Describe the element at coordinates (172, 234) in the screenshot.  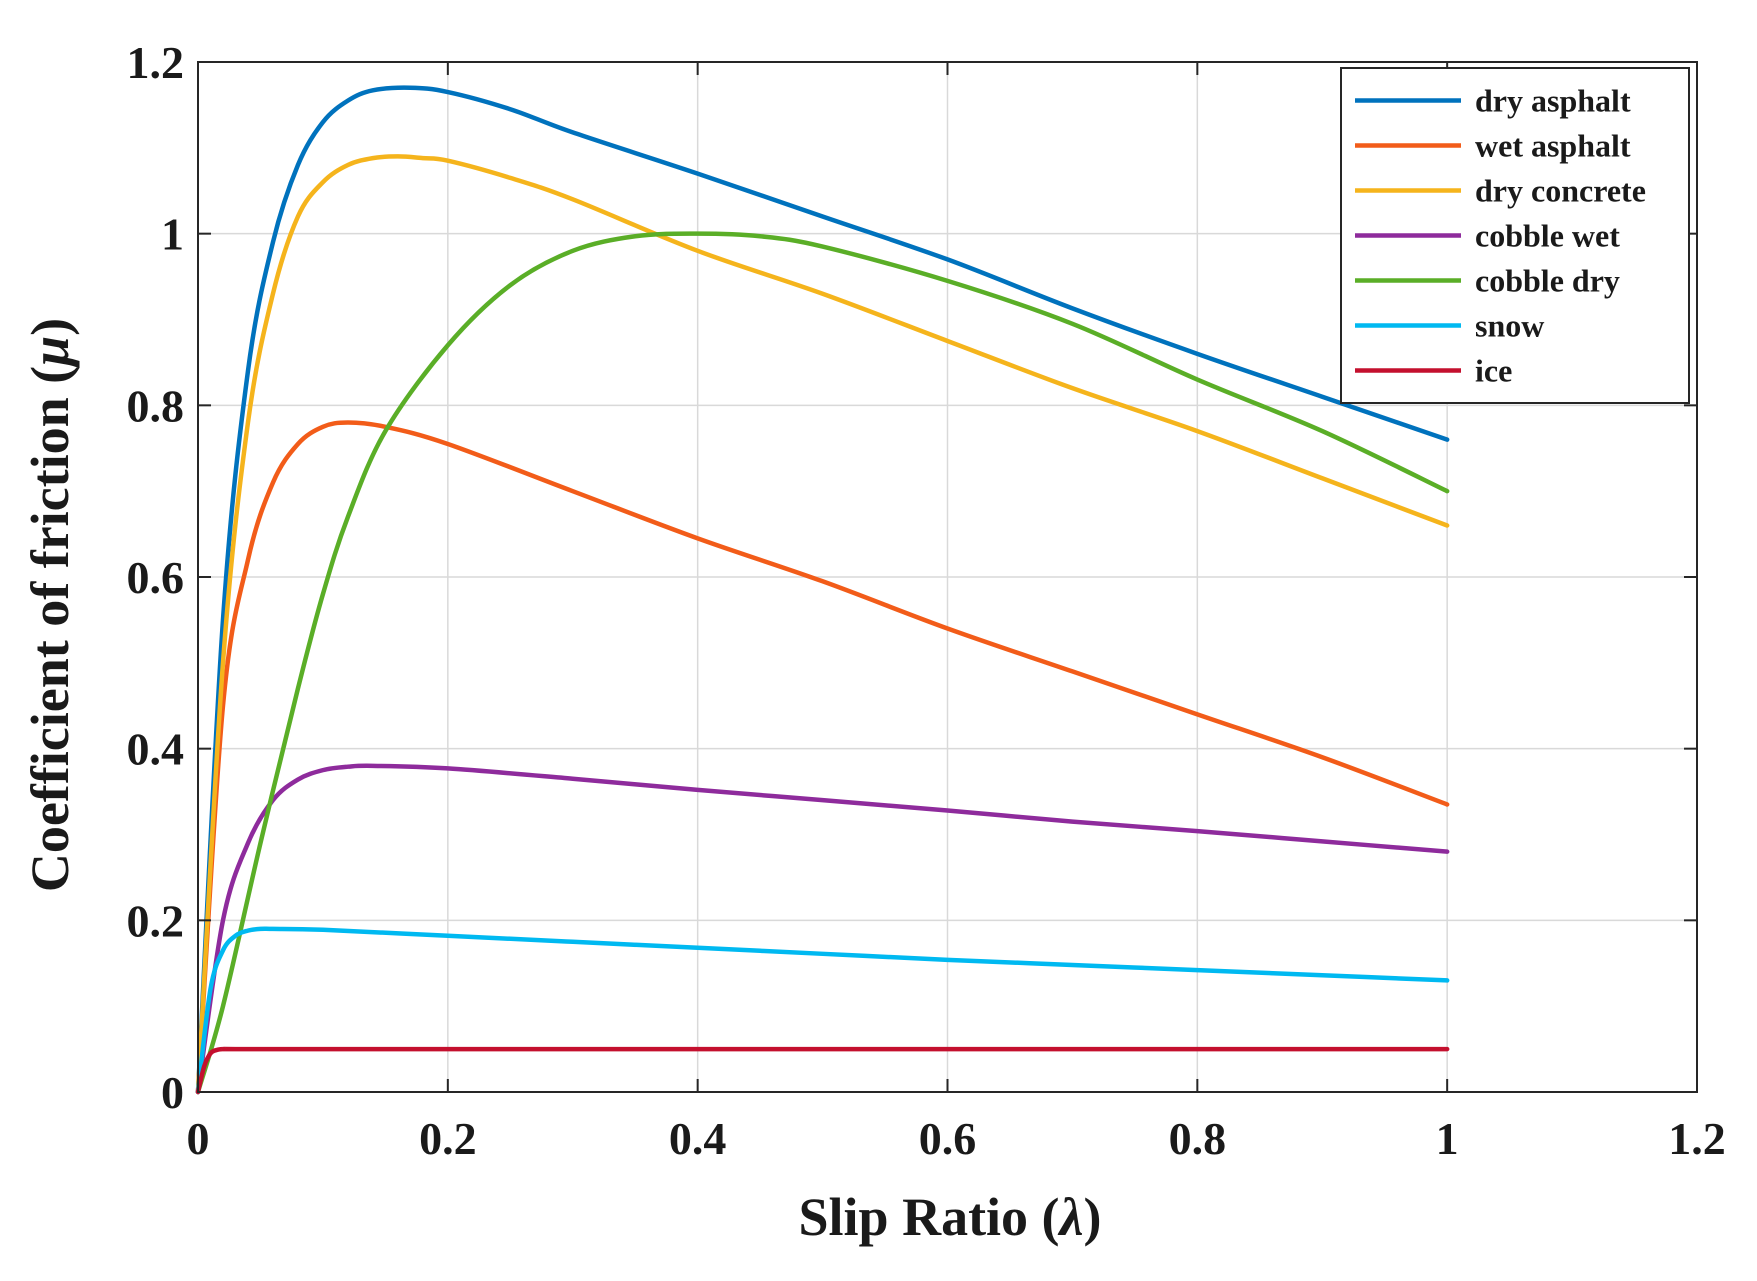
I see `y-tick-label: 1` at that location.